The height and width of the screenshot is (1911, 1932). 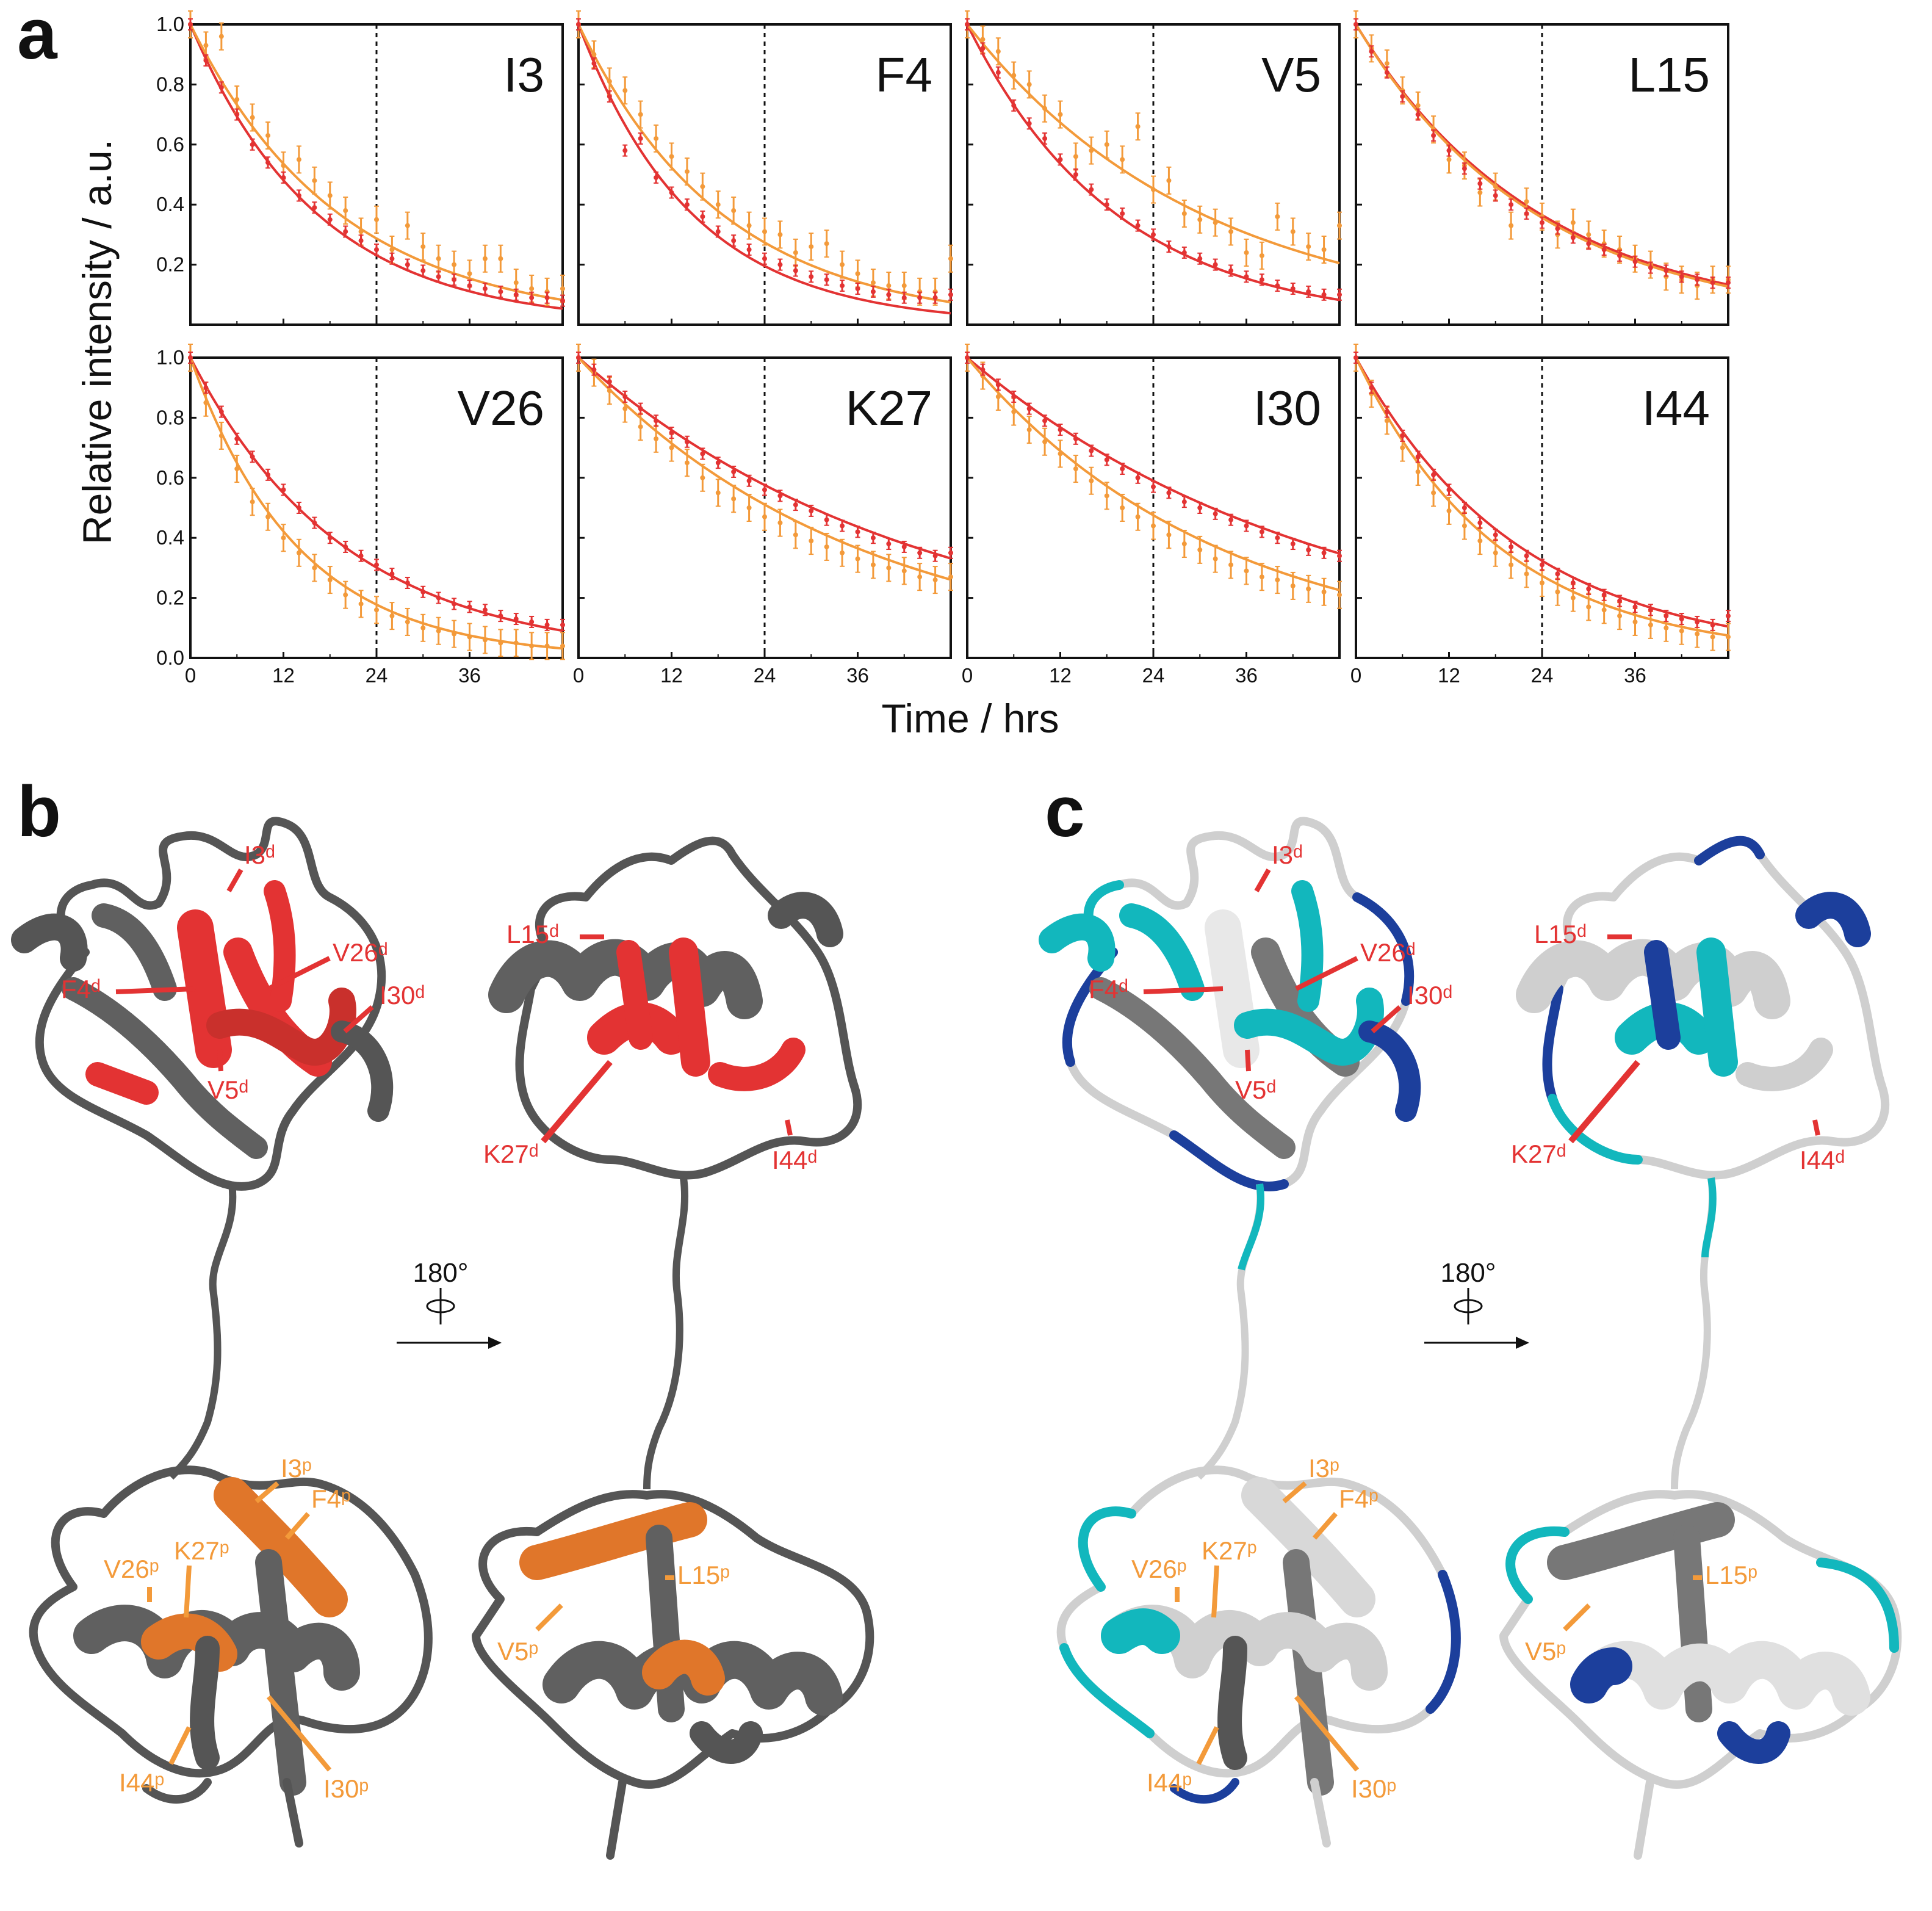 What do you see at coordinates (1291, 75) in the screenshot?
I see `subplot-title: V5` at bounding box center [1291, 75].